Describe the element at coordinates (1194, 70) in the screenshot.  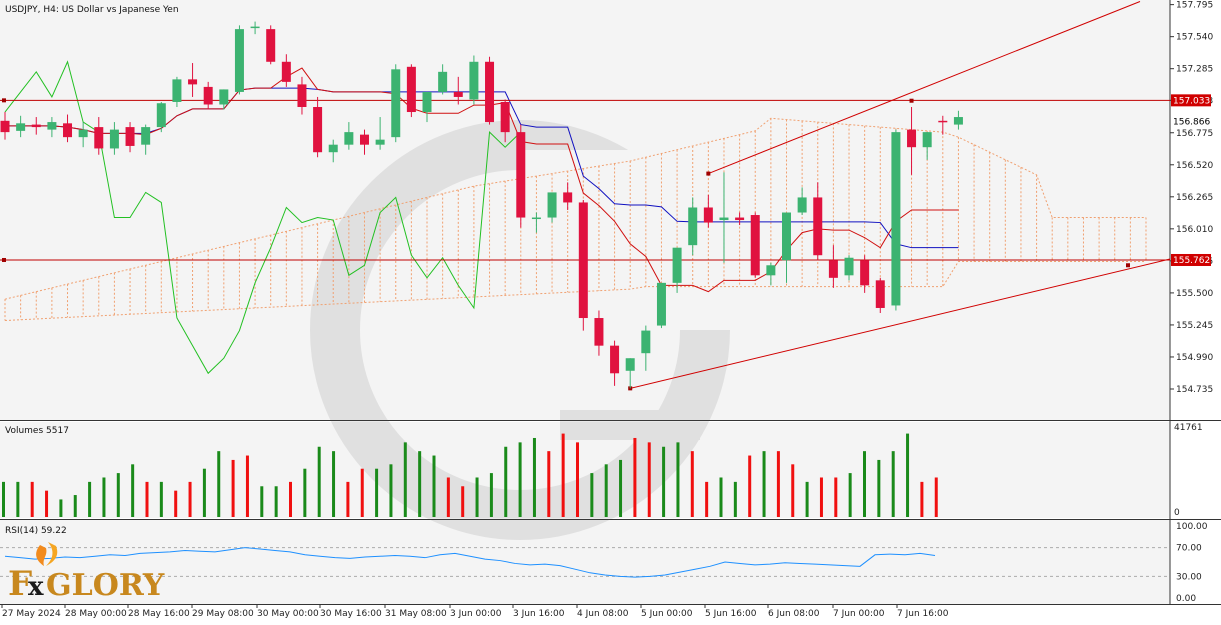
I see `price-tick-label: 157.285` at that location.